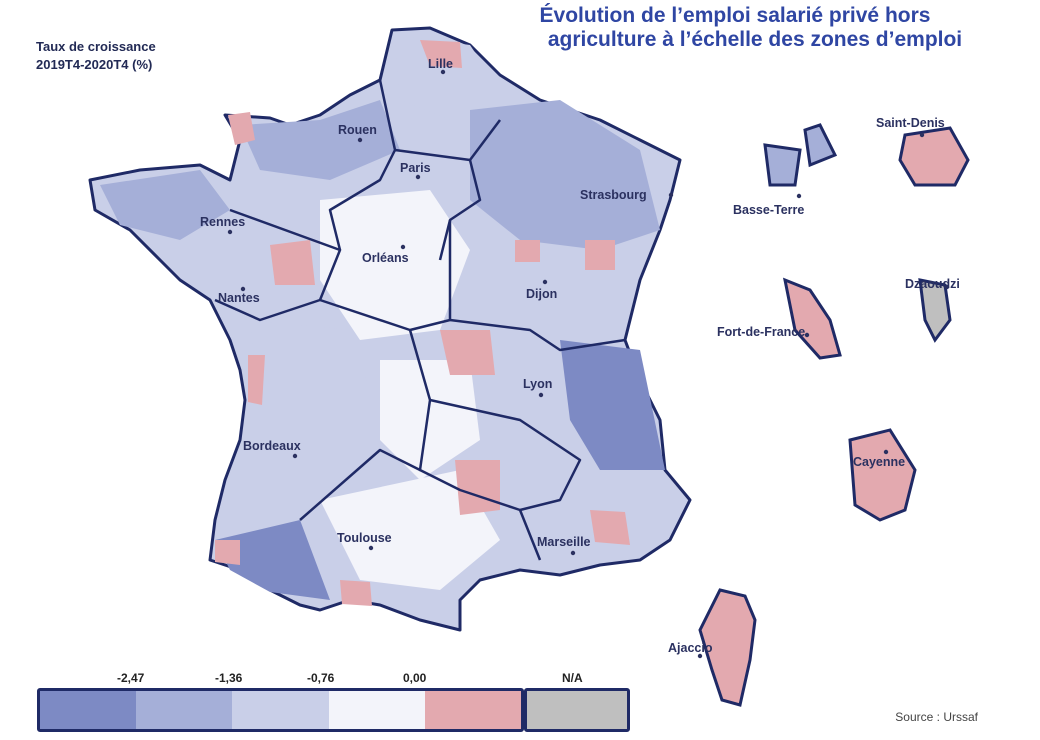  What do you see at coordinates (94, 64) in the screenshot?
I see `subtitle-line-2: 2019T4-2020T4 (%)` at bounding box center [94, 64].